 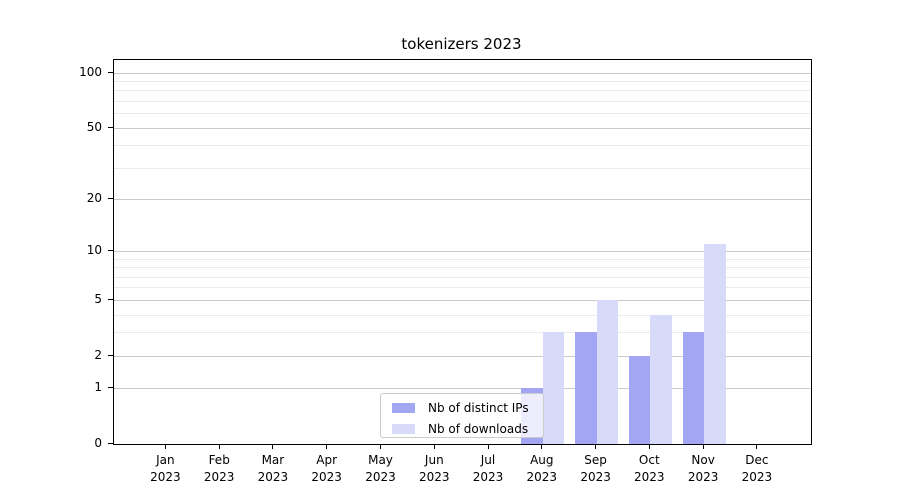 I want to click on x-tick-sep-2023, so click(x=596, y=446).